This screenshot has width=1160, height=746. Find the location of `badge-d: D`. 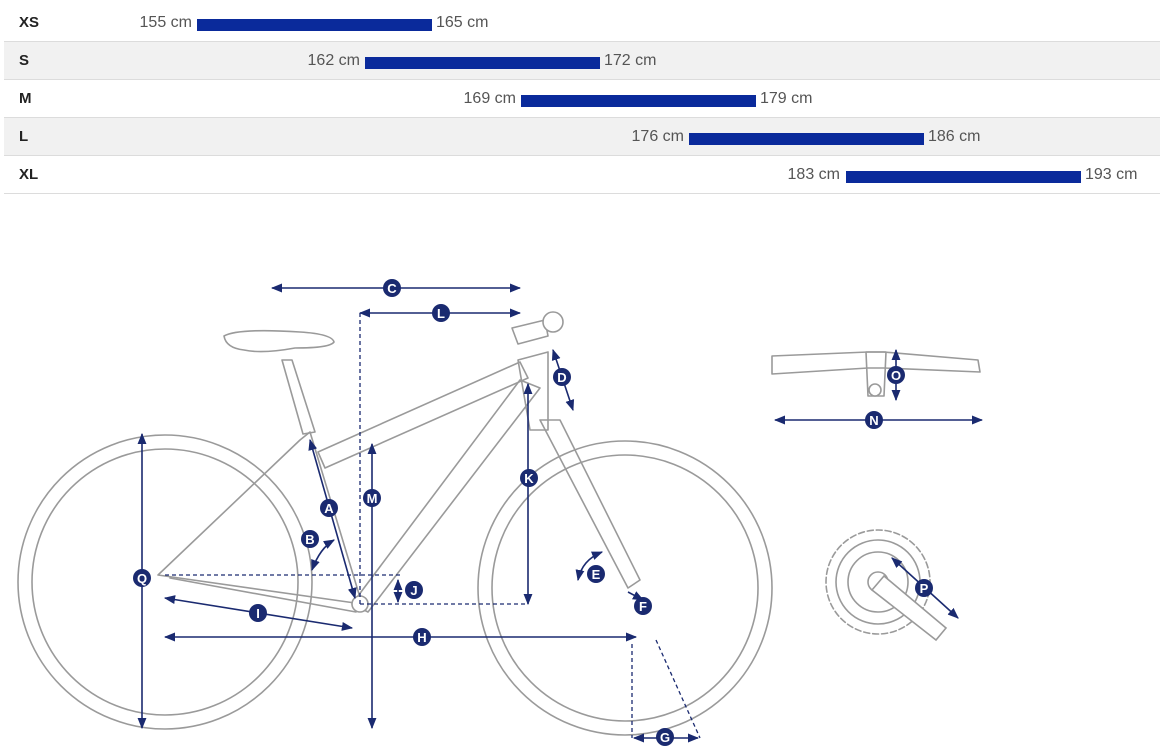

badge-d: D is located at coordinates (562, 377).